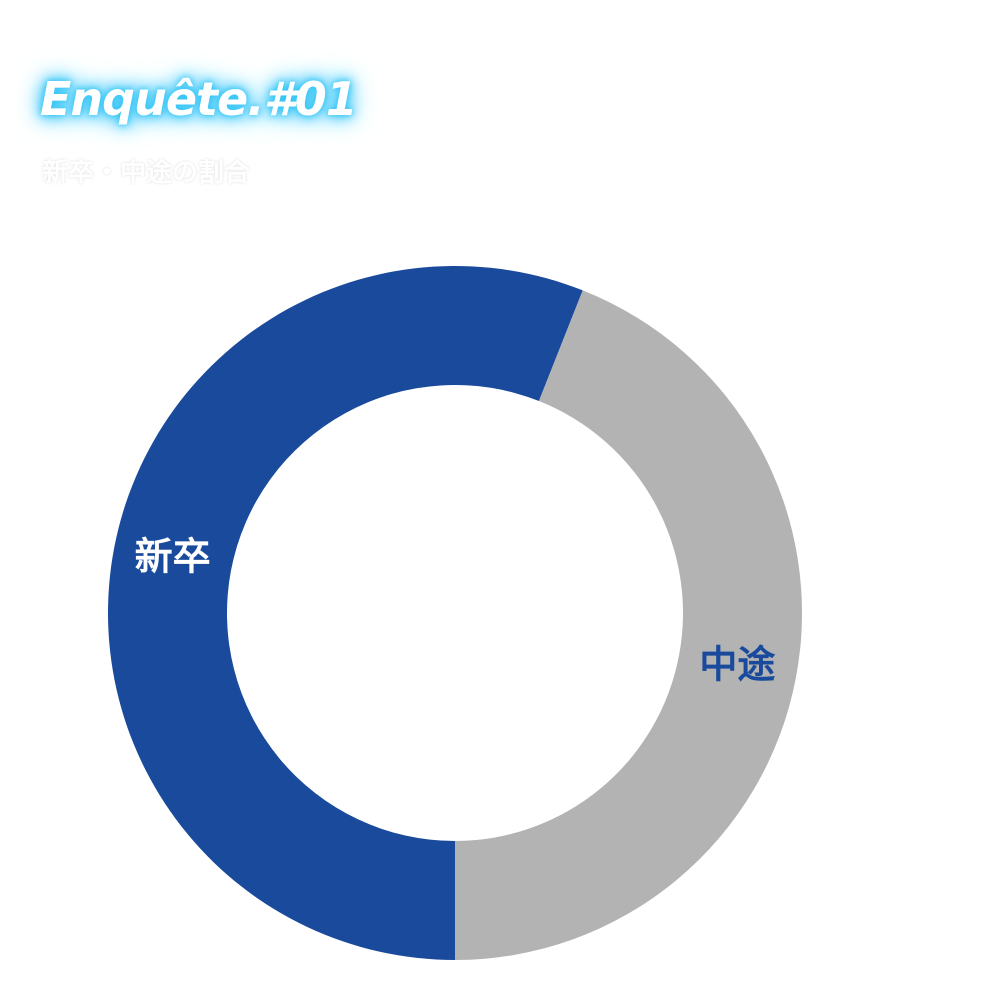 The width and height of the screenshot is (1000, 1000). I want to click on enquete-subtitle: 新卒・中途の割合, so click(146, 173).